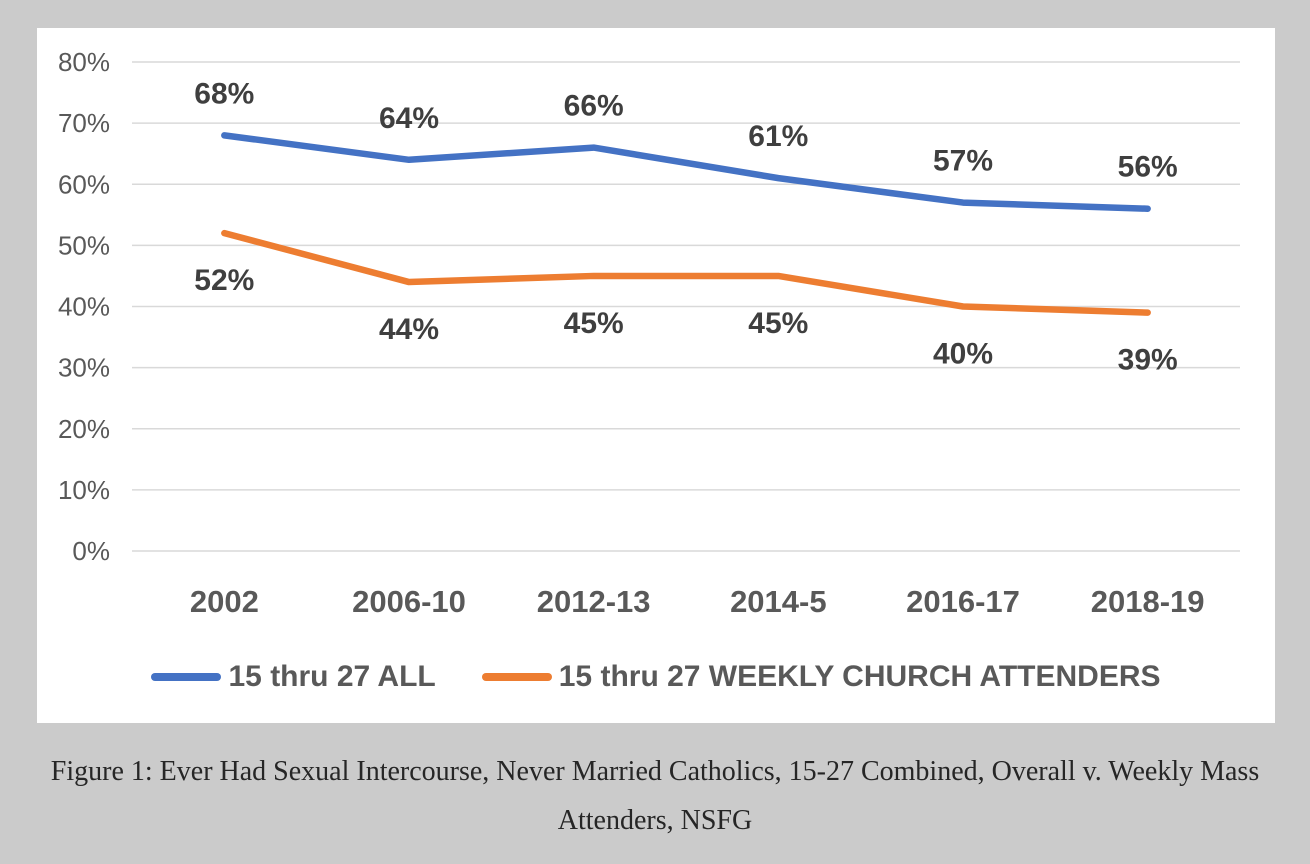 Image resolution: width=1310 pixels, height=864 pixels. I want to click on y-axis-tick-label: 60%, so click(84, 184).